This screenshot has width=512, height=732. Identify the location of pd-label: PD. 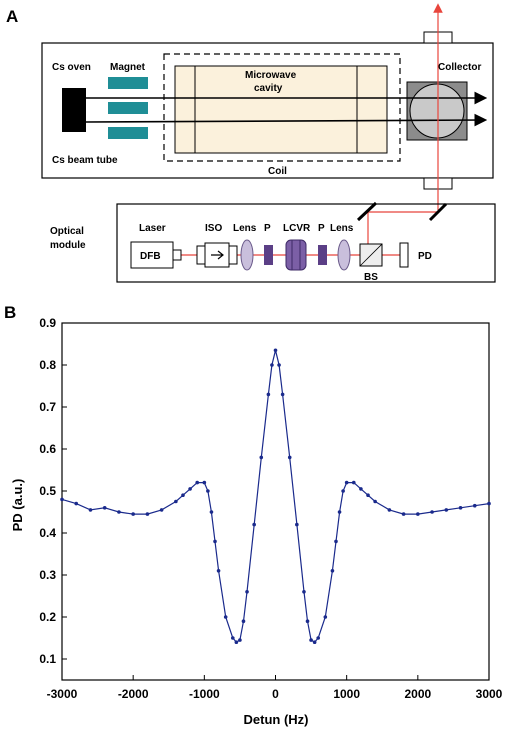
(425, 256).